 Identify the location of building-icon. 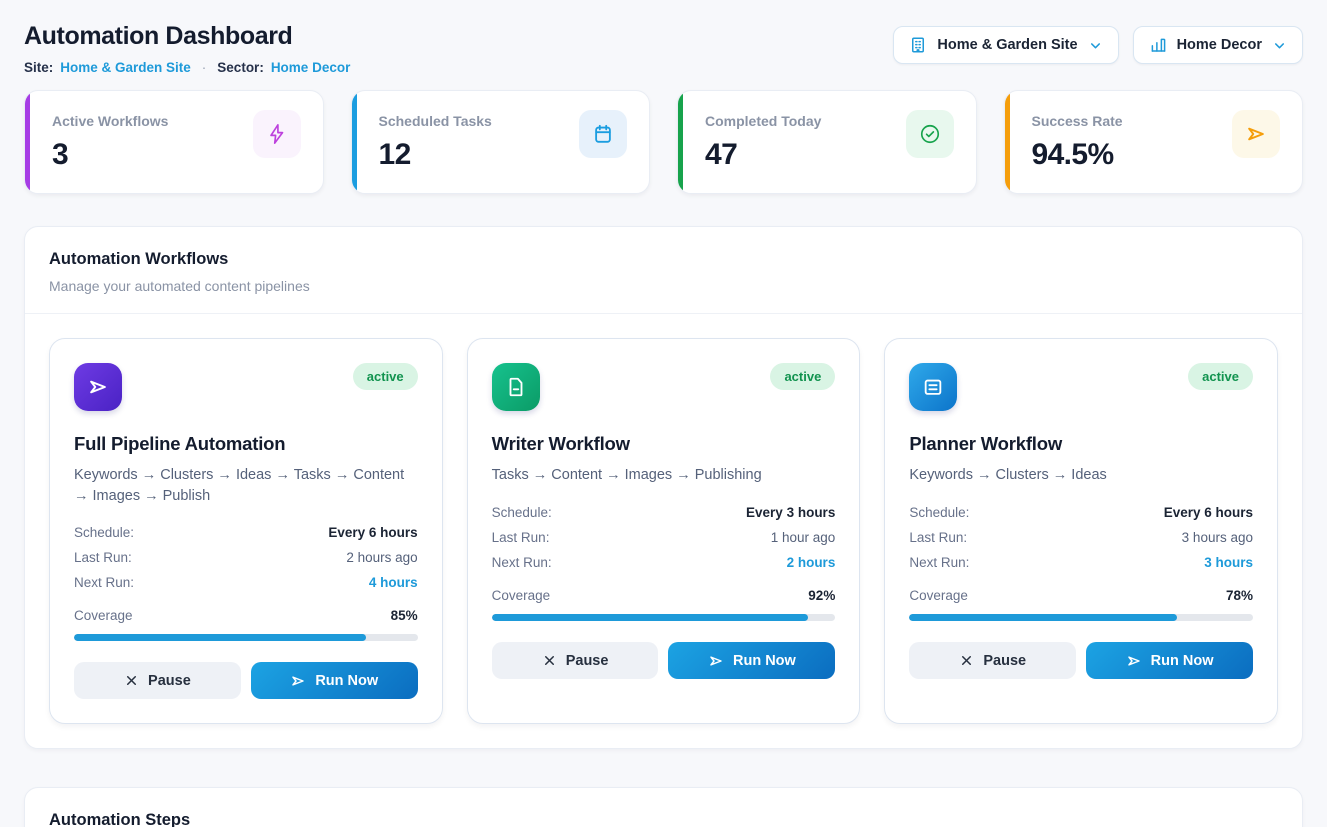
(918, 45).